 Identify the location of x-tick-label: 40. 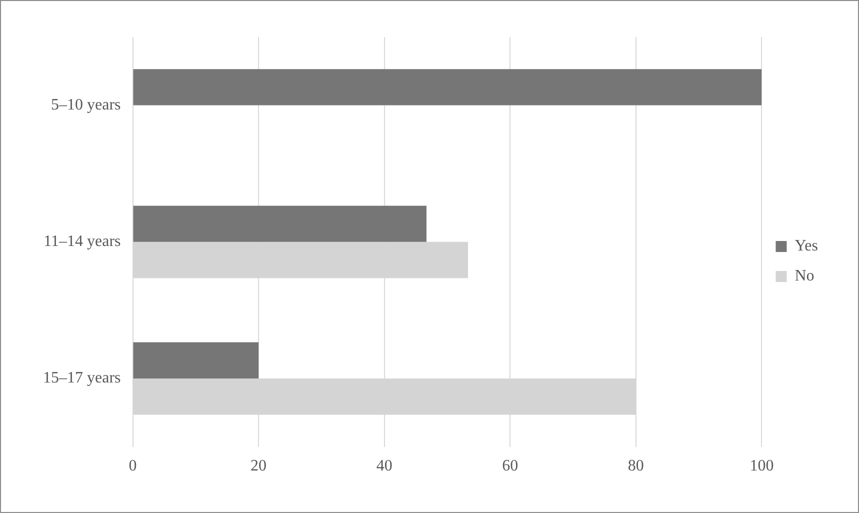
(384, 466).